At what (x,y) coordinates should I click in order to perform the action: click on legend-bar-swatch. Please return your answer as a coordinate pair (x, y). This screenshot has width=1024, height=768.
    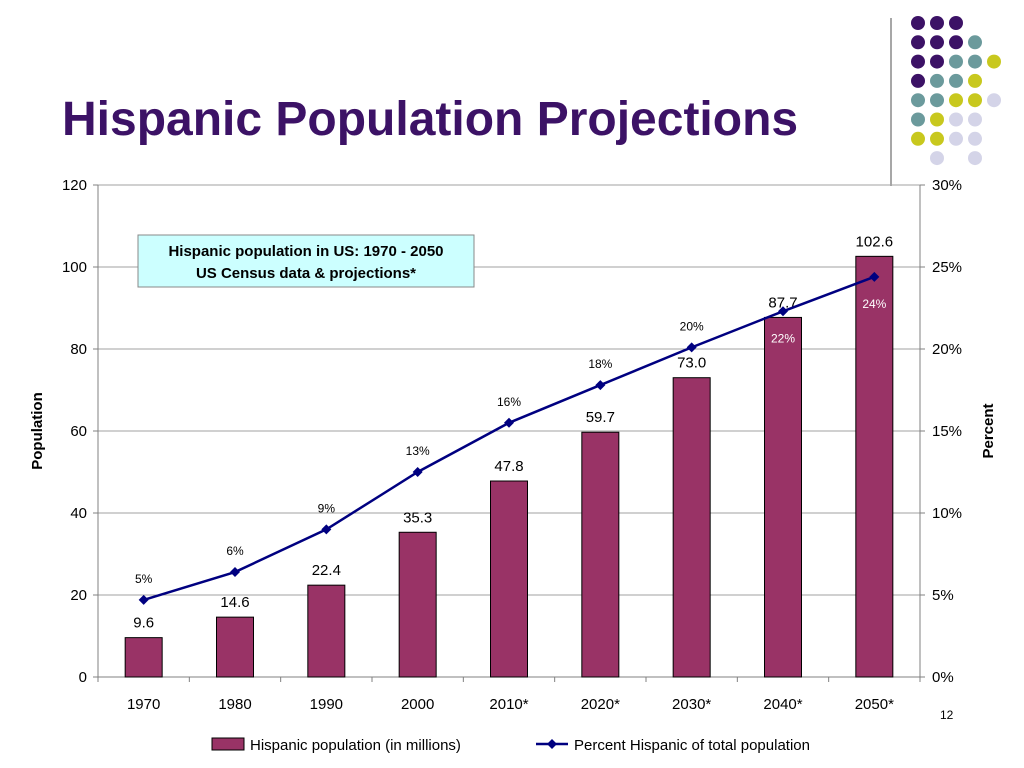
    Looking at the image, I should click on (228, 744).